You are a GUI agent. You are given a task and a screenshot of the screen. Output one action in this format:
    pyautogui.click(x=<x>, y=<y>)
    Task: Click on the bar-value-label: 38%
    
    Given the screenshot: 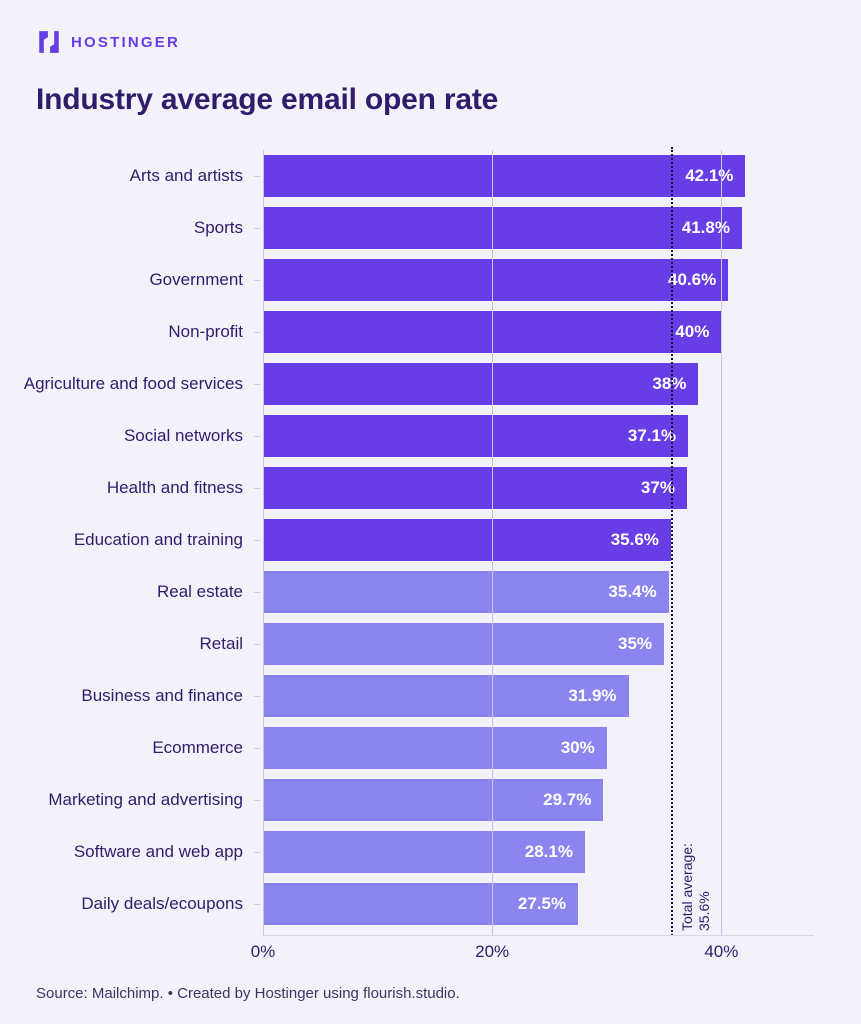 What is the action you would take?
    pyautogui.click(x=669, y=383)
    